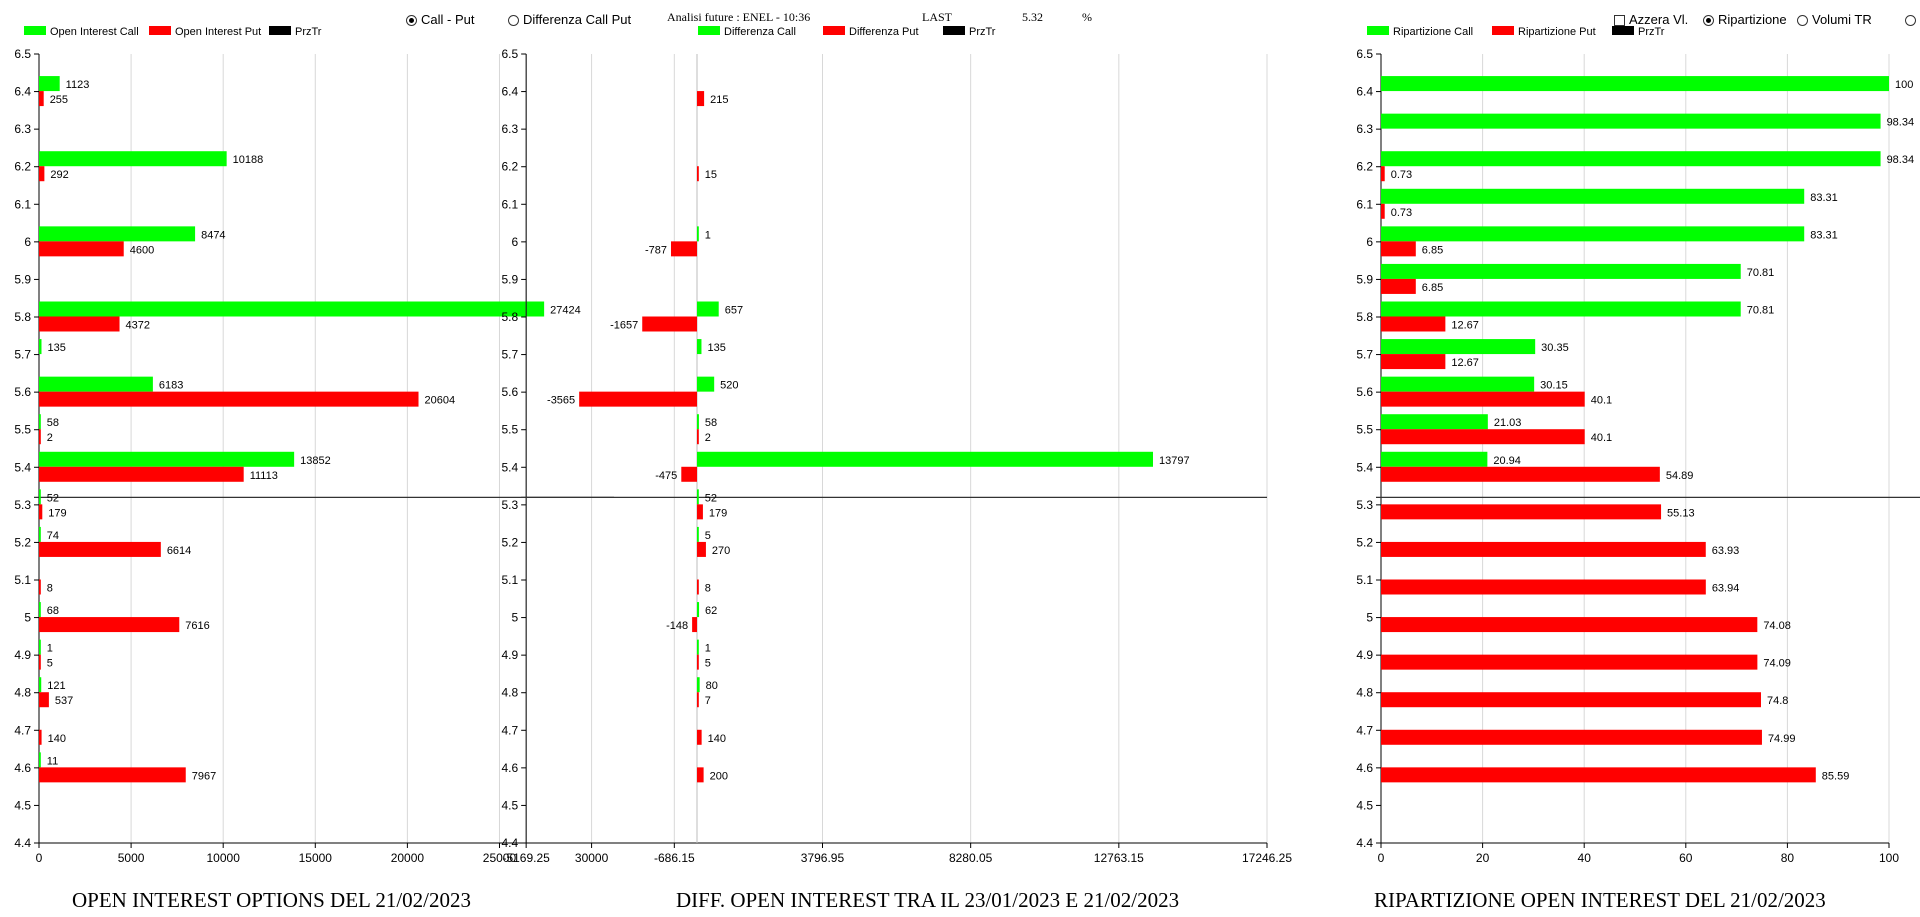  What do you see at coordinates (440, 19) in the screenshot?
I see `radio-call-put: Call - Put` at bounding box center [440, 19].